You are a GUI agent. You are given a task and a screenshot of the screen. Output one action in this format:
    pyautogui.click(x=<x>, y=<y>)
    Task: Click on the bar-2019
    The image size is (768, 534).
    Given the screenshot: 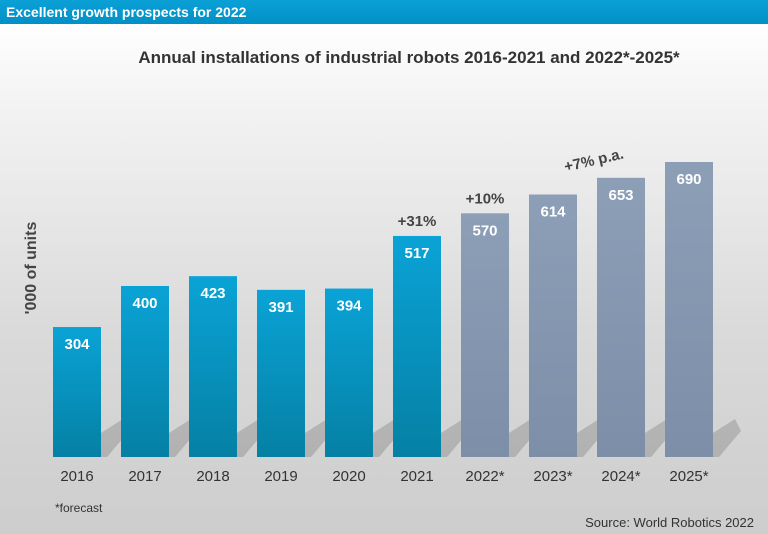 What is the action you would take?
    pyautogui.click(x=281, y=373)
    